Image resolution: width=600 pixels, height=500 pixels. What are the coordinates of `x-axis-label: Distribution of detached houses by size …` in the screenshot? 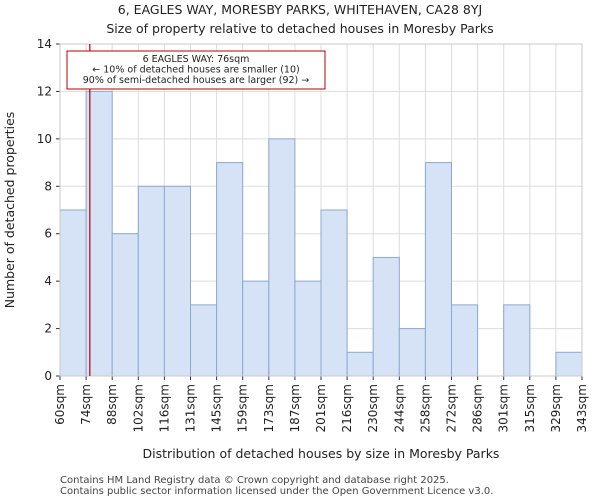 It's located at (321, 453).